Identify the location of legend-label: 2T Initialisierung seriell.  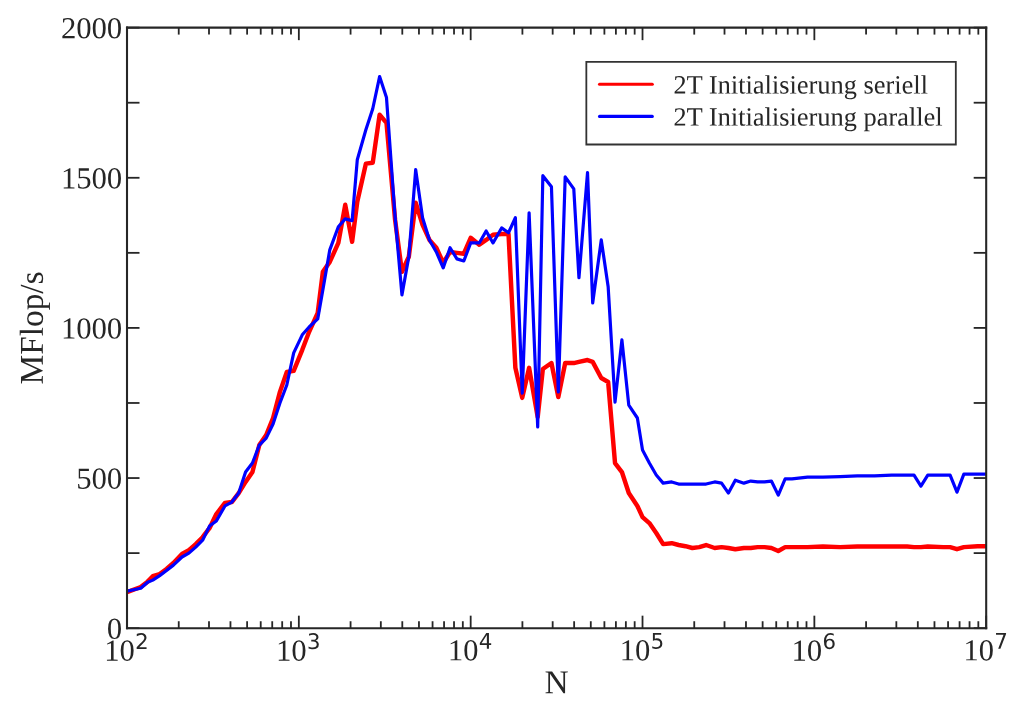
(801, 87).